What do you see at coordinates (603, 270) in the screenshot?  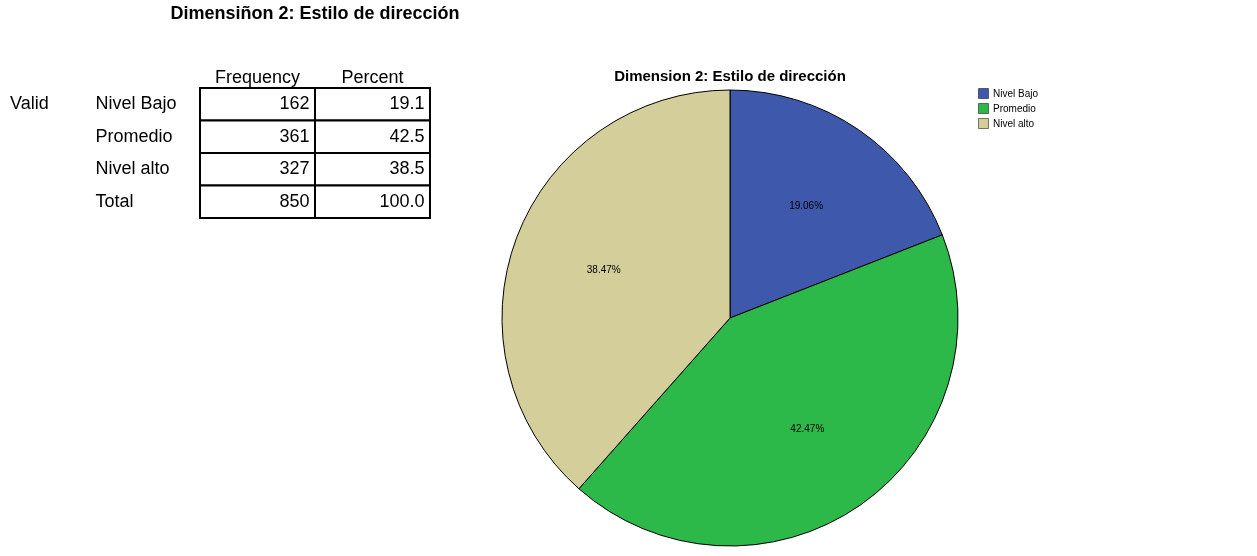 I see `data-label: 38.47%` at bounding box center [603, 270].